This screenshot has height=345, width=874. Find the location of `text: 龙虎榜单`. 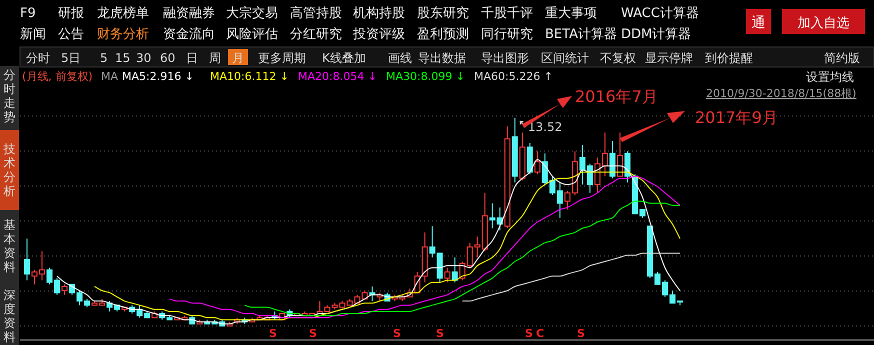

text: 龙虎榜单 is located at coordinates (123, 13).